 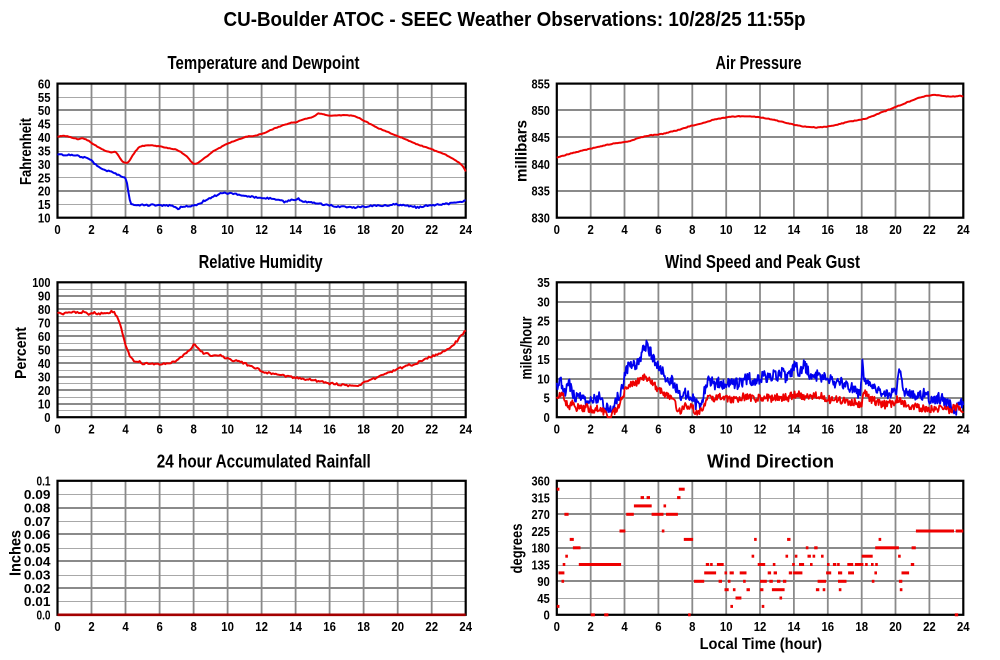 What do you see at coordinates (41, 283) in the screenshot?
I see `svg-text: 100` at bounding box center [41, 283].